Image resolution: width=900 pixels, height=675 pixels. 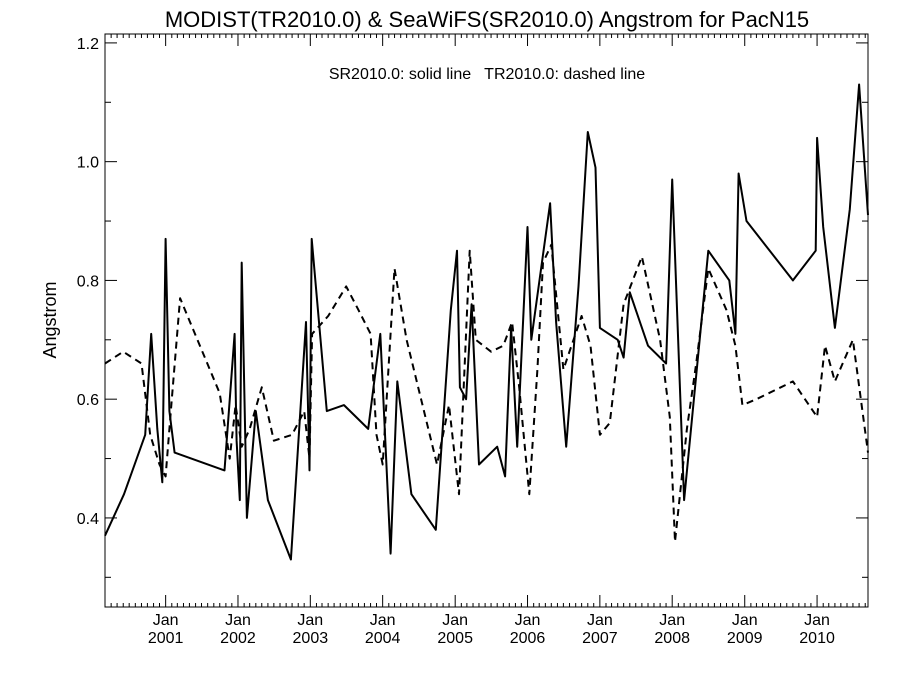 What do you see at coordinates (88, 519) in the screenshot?
I see `y-tick-label: 0.4` at bounding box center [88, 519].